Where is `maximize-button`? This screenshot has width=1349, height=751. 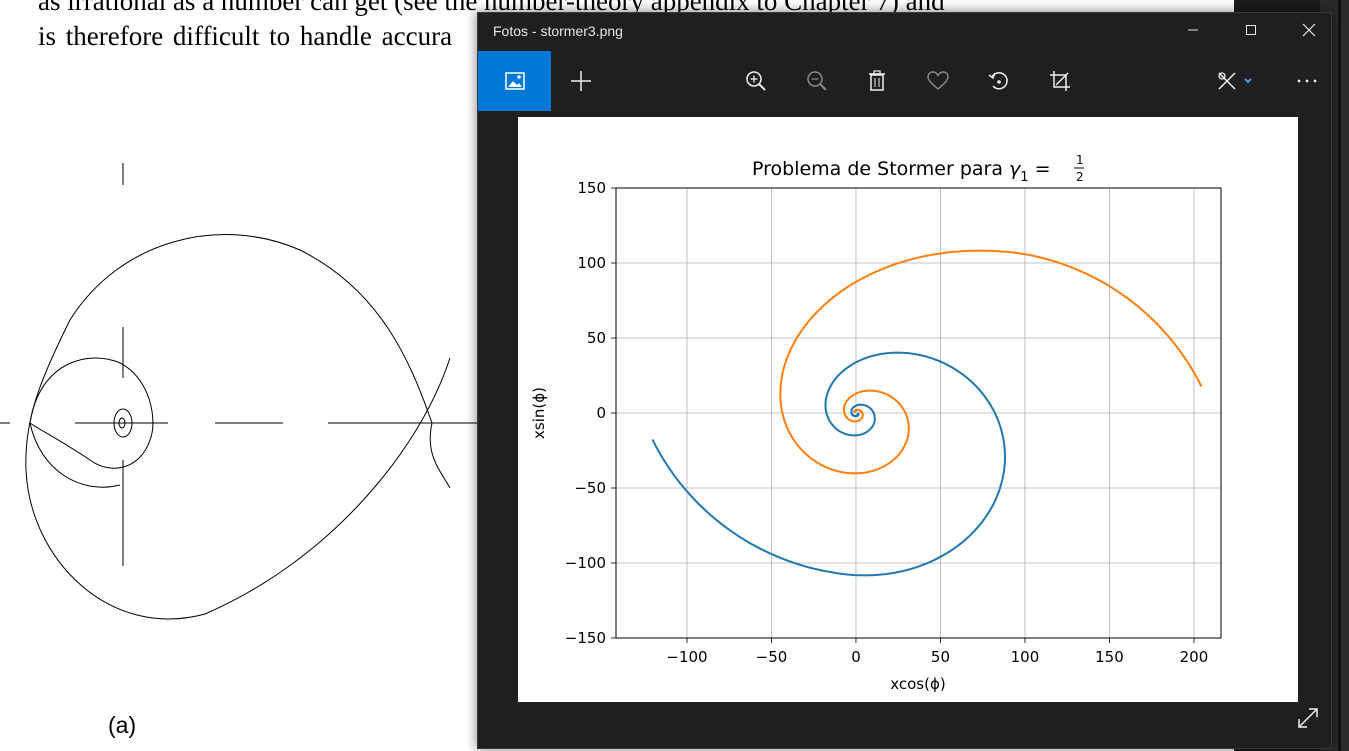 maximize-button is located at coordinates (1251, 32).